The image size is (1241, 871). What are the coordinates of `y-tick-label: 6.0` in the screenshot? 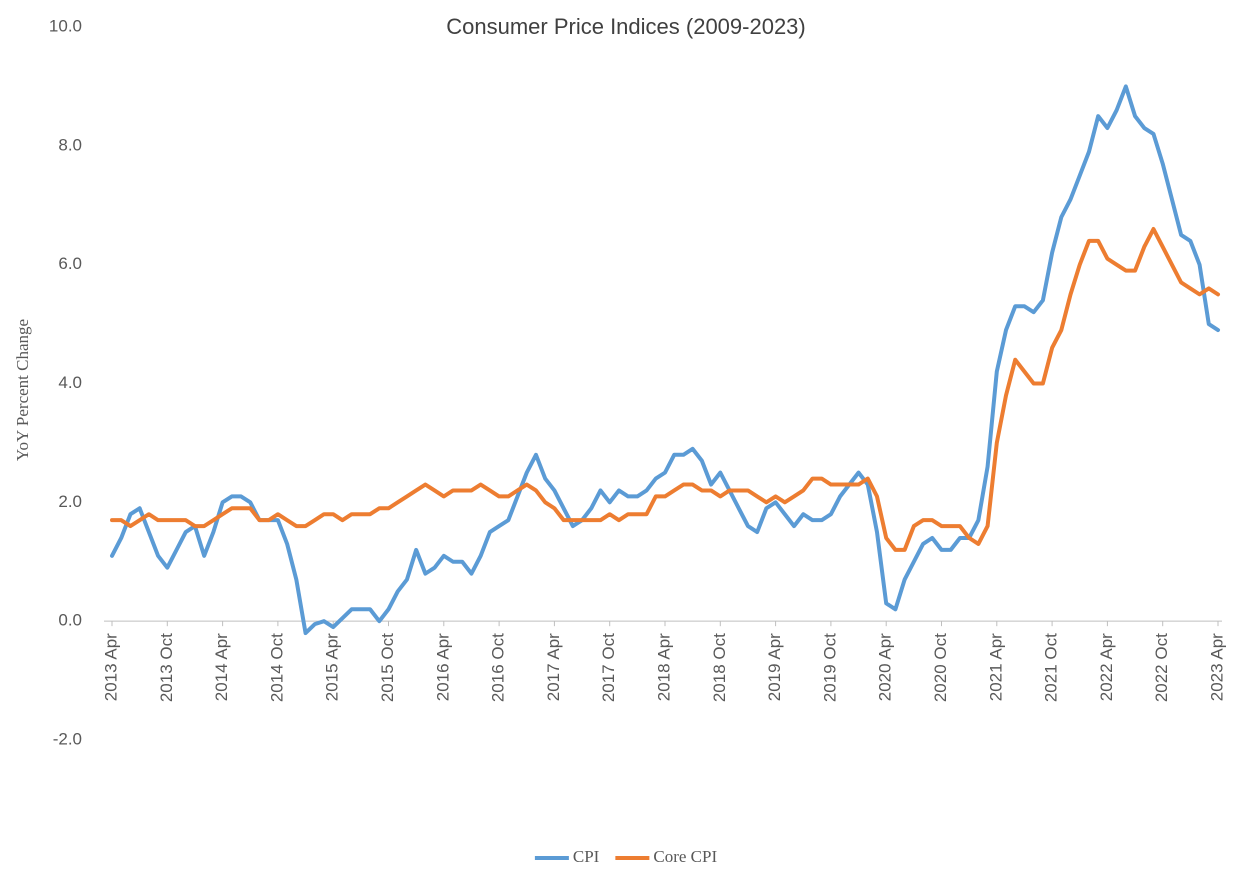 It's located at (70, 263).